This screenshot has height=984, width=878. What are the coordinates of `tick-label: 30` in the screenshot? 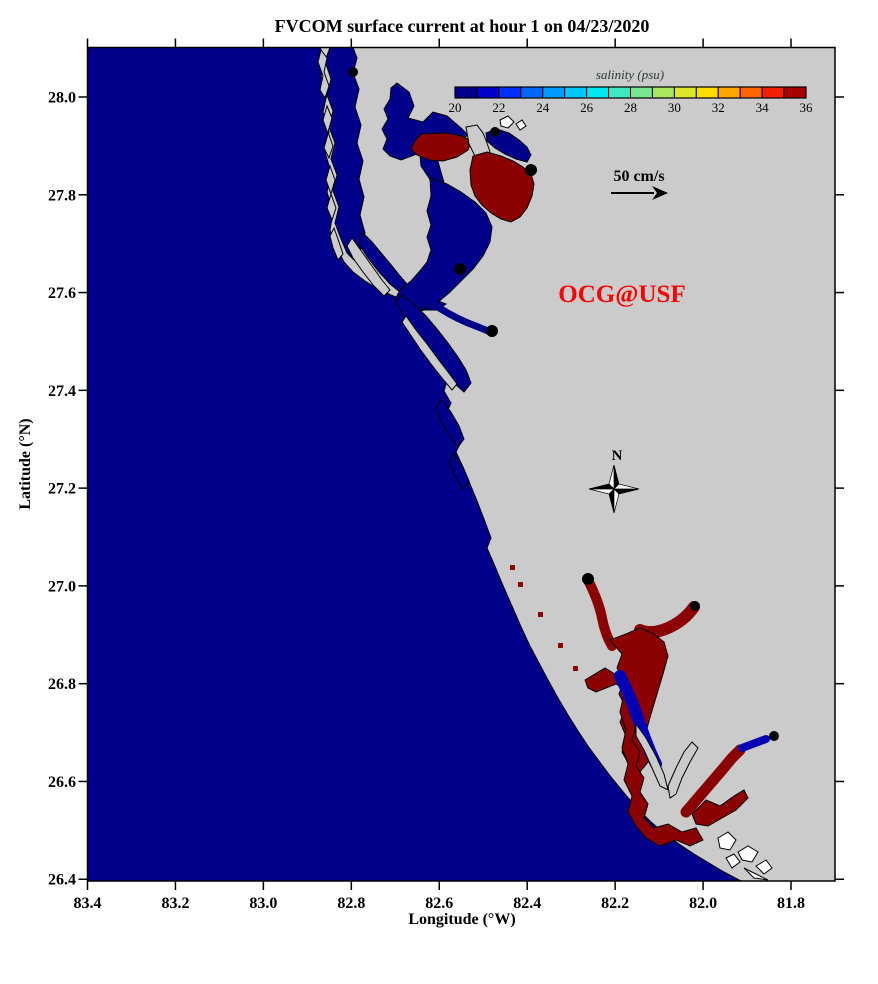 It's located at (674, 107).